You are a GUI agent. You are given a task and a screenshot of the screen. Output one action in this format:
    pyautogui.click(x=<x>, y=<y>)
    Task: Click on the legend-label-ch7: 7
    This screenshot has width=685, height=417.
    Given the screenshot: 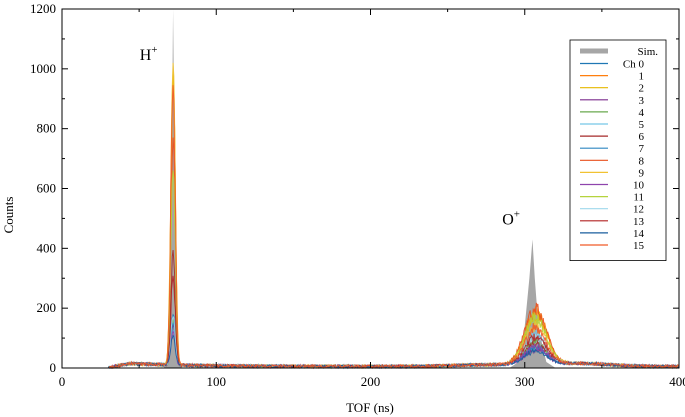 What is the action you would take?
    pyautogui.click(x=642, y=149)
    